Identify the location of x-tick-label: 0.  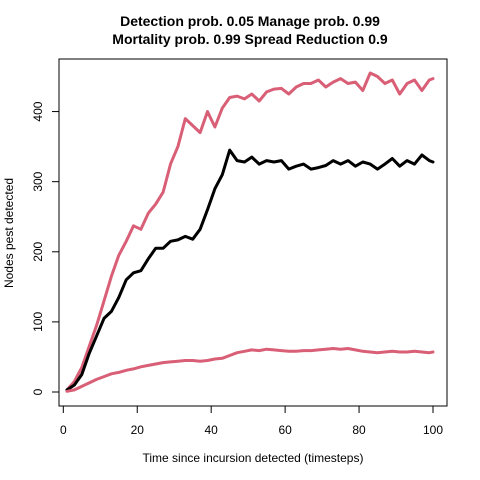
(63, 430).